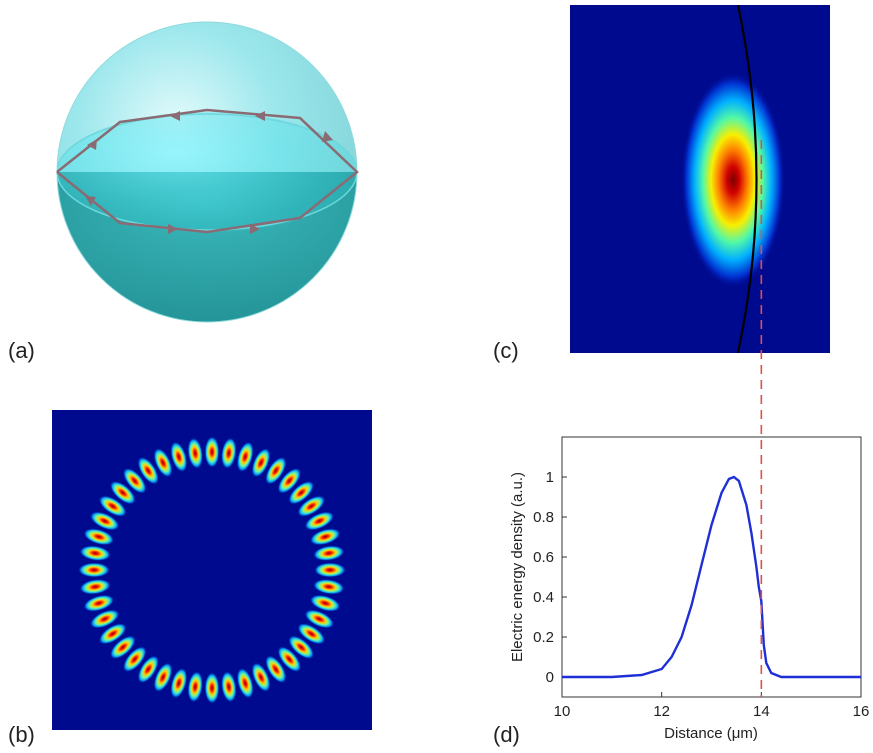  I want to click on y-tick-label: 0, so click(550, 677).